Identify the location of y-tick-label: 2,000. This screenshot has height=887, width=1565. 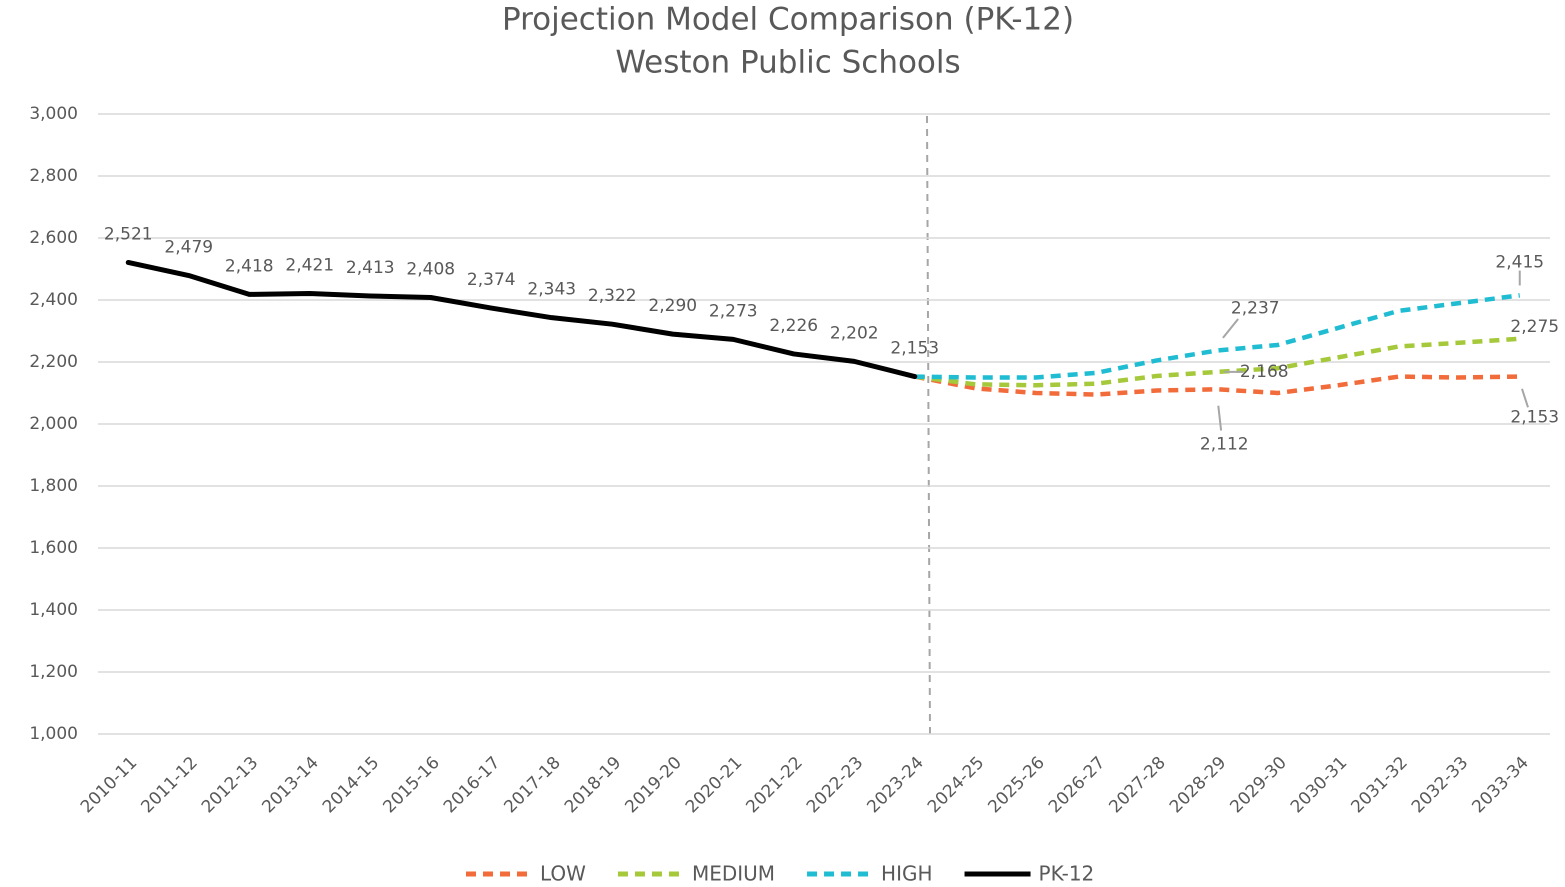
(53, 424).